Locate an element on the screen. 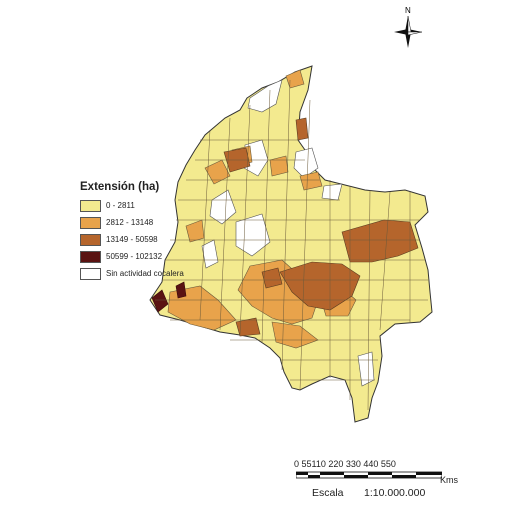 This screenshot has width=521, height=516. legend-item: 0 - 2811 is located at coordinates (150, 205).